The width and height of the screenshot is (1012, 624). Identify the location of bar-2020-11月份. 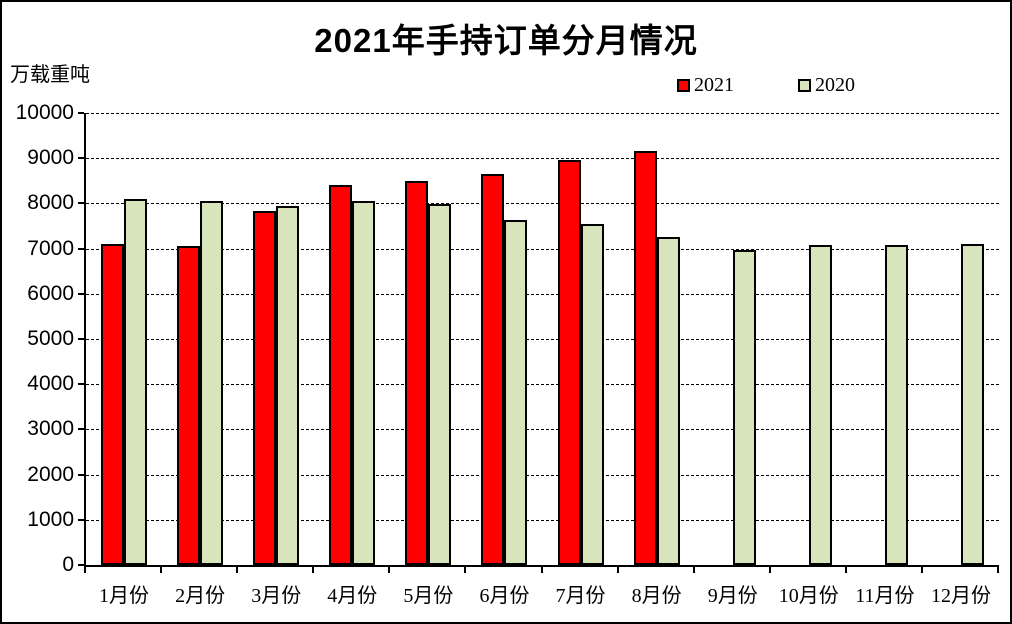
(896, 404).